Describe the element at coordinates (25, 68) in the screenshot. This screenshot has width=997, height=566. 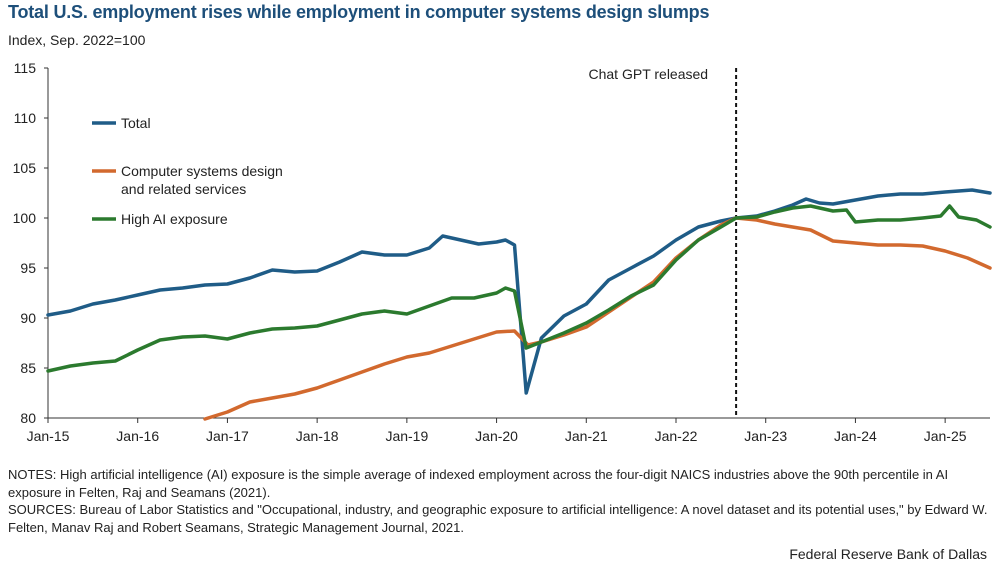
I see `y-tick-label: 115` at that location.